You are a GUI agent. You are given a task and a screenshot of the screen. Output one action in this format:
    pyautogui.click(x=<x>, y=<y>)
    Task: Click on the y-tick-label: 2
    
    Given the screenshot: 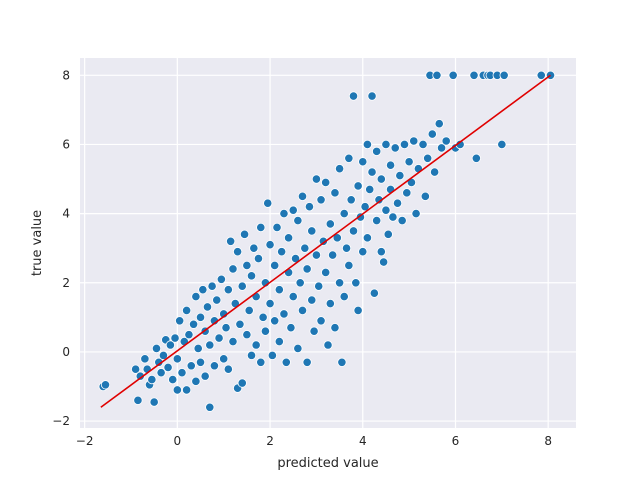 What is the action you would take?
    pyautogui.click(x=66, y=283)
    